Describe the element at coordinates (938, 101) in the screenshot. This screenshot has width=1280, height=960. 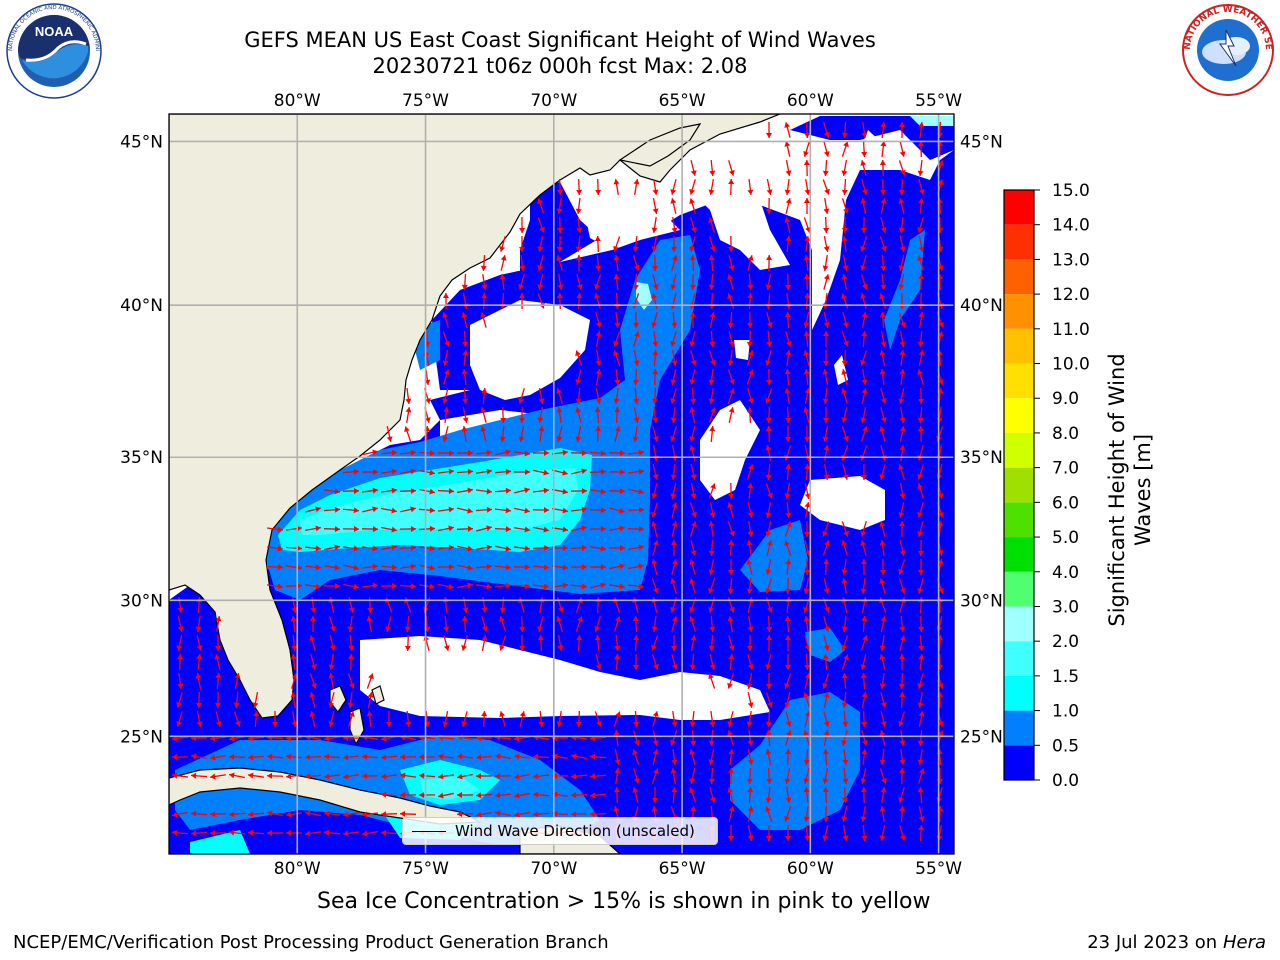
I see `lon-label-top: 55°W` at that location.